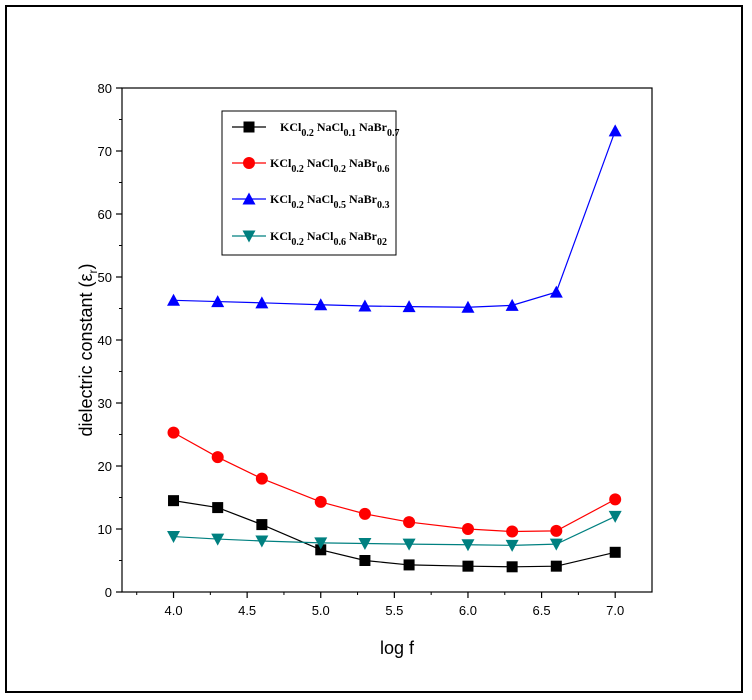 This screenshot has width=752, height=700. I want to click on legend-label: KCl0.2 NaCl0.1 NaBr0.7, so click(340, 129).